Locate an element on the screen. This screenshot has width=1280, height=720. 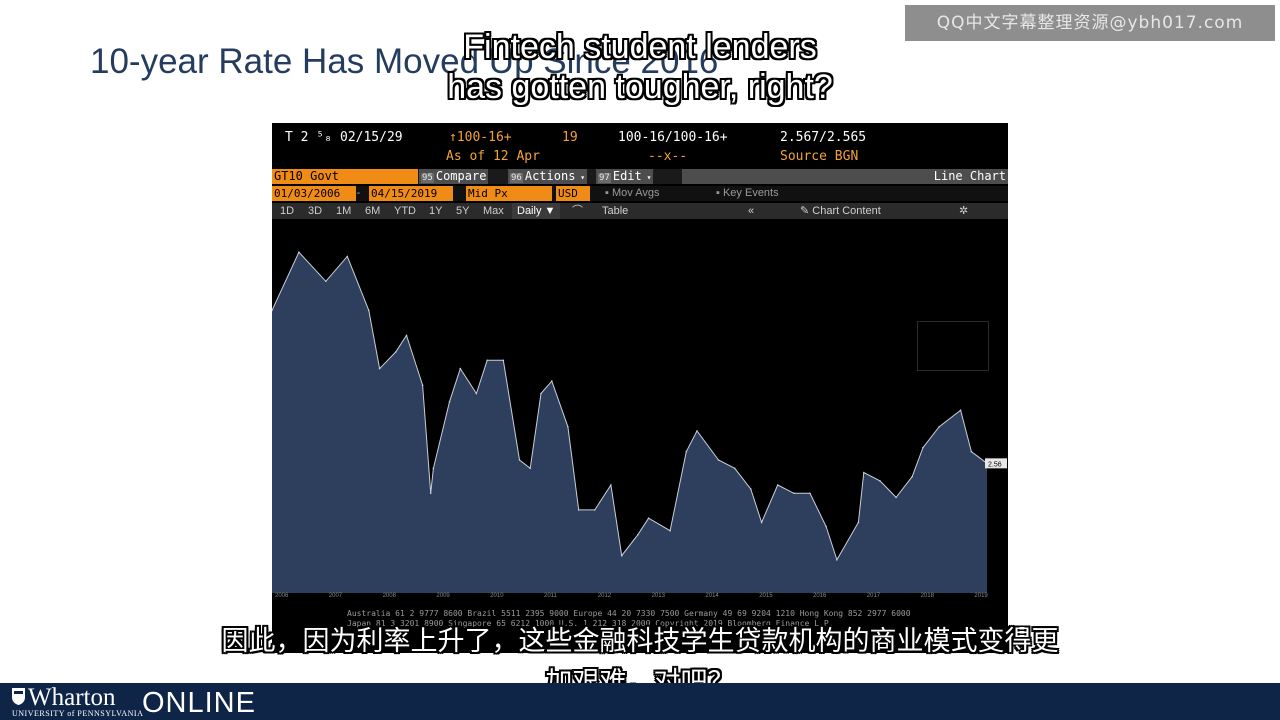
chart-type-label: Line Chart is located at coordinates (845, 176).